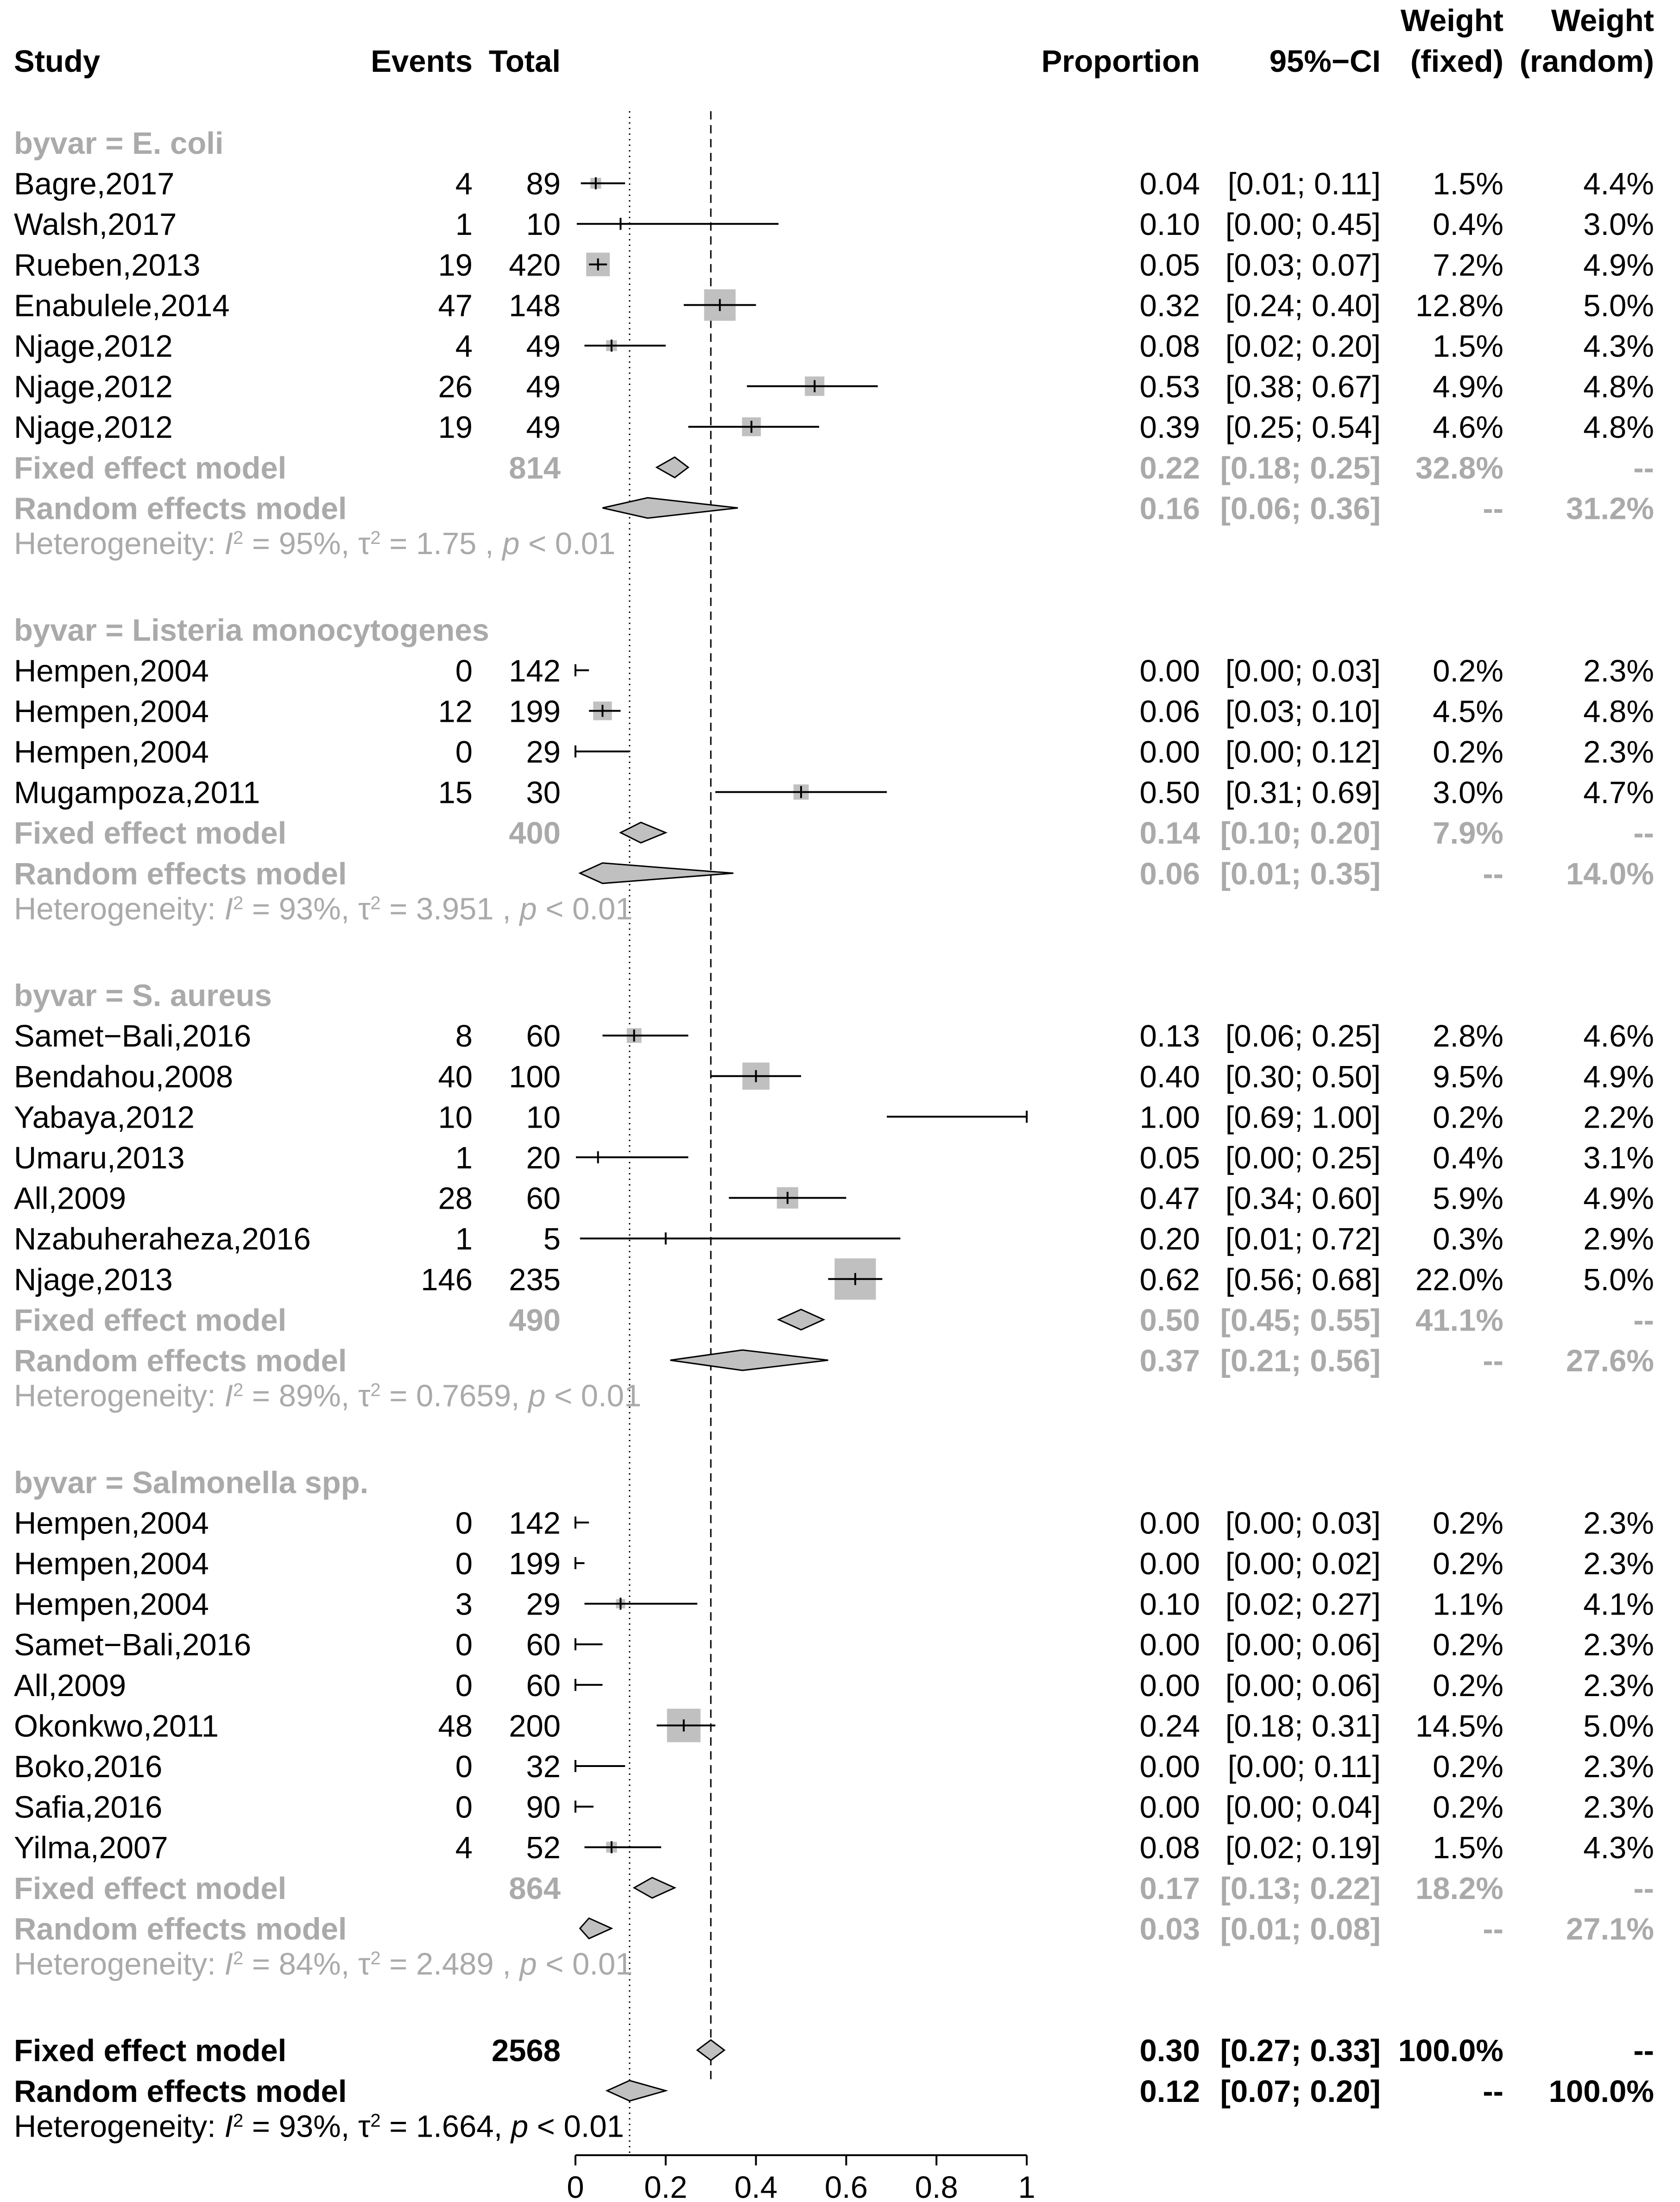 The width and height of the screenshot is (1680, 2202). Describe the element at coordinates (118, 143) in the screenshot. I see `subgroup-label: byvar = E. coli` at that location.